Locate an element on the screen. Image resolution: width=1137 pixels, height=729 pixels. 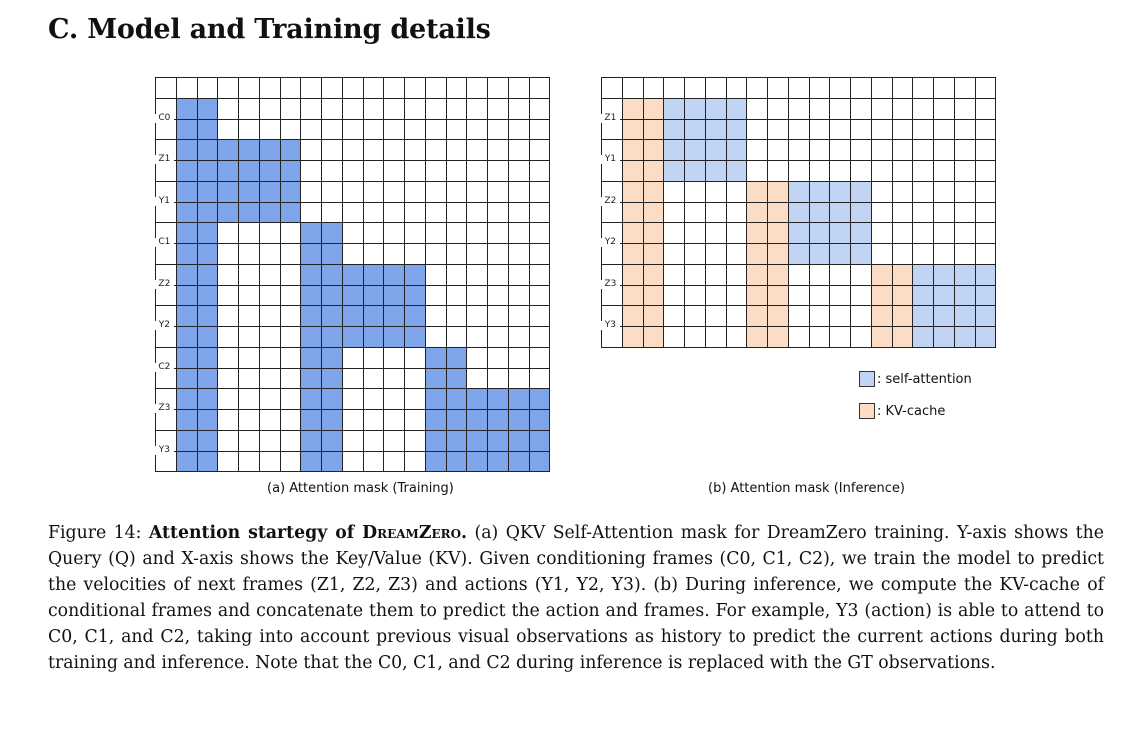
figure-caption-title: Attention startegy of DreamZero. is located at coordinates (308, 533).